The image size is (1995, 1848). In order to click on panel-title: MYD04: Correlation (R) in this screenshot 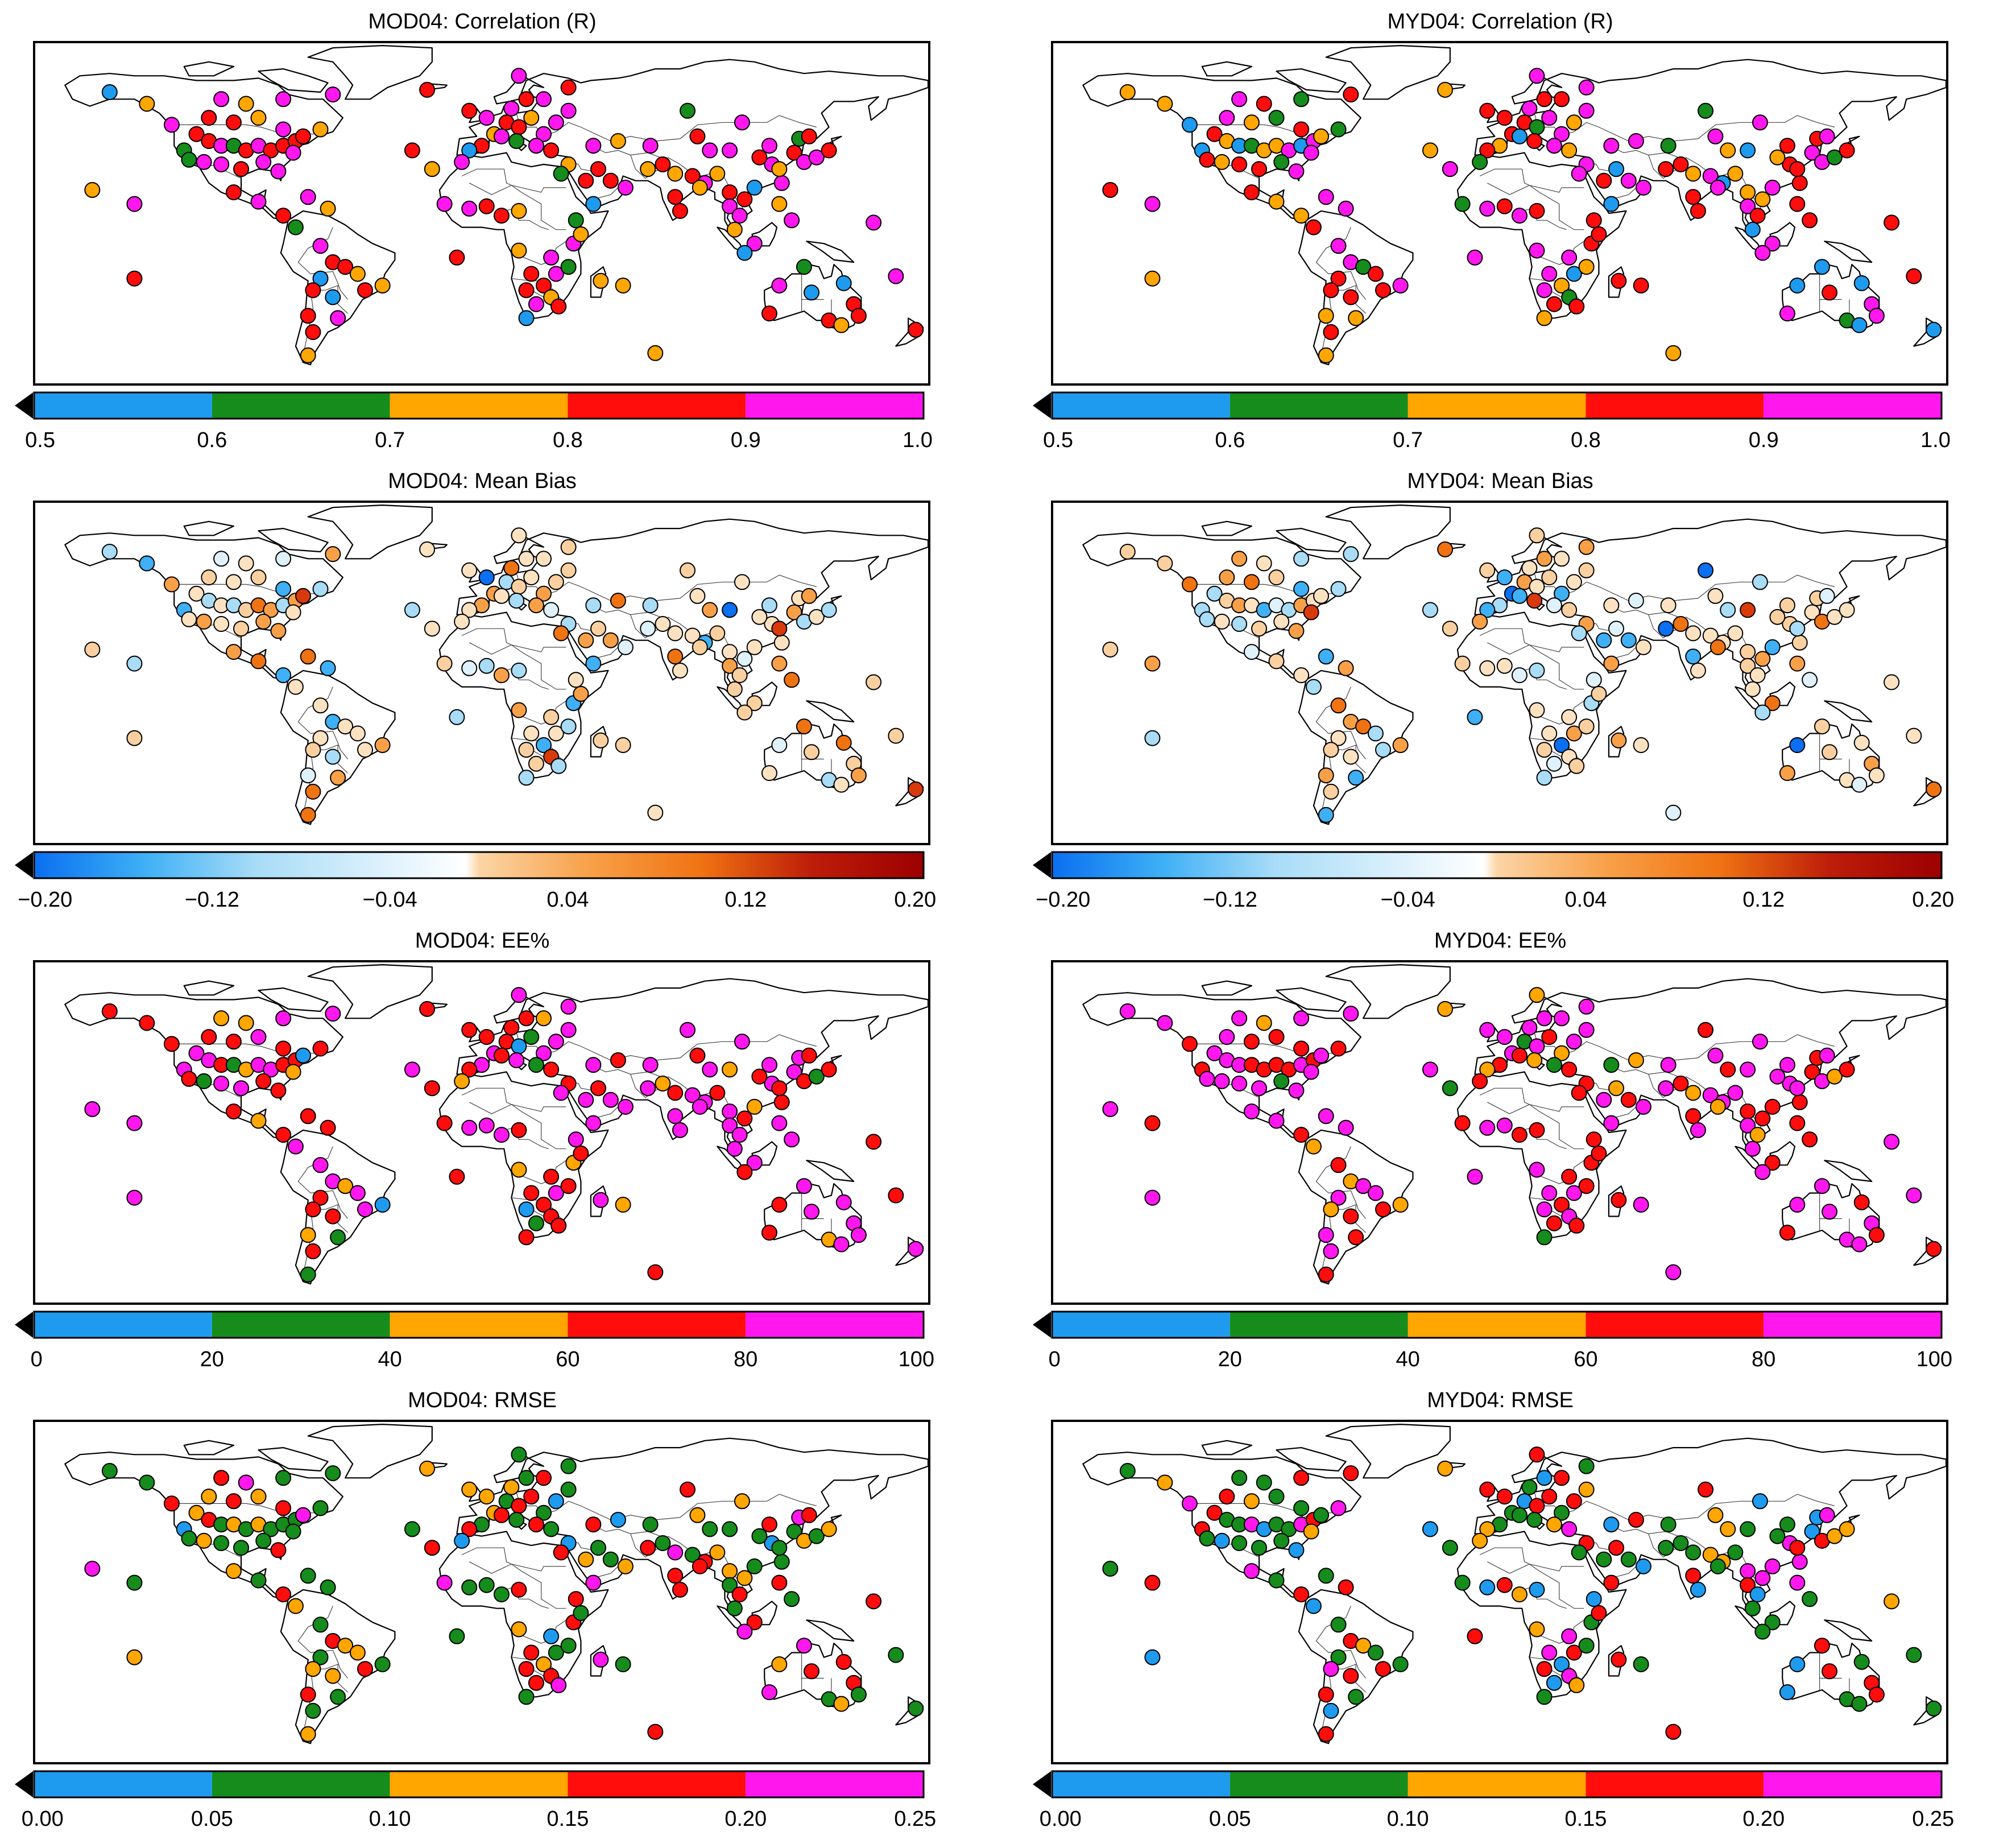, I will do `click(1500, 22)`.